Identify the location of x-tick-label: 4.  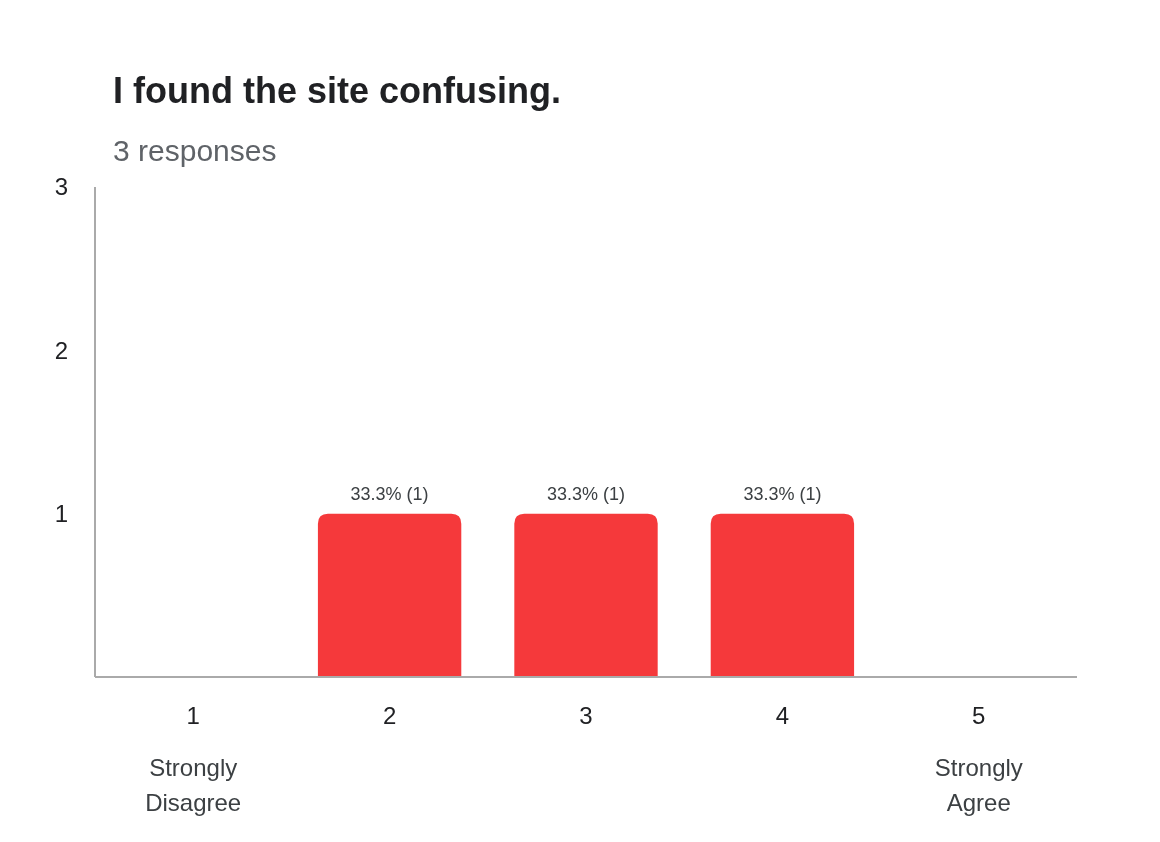
(782, 715).